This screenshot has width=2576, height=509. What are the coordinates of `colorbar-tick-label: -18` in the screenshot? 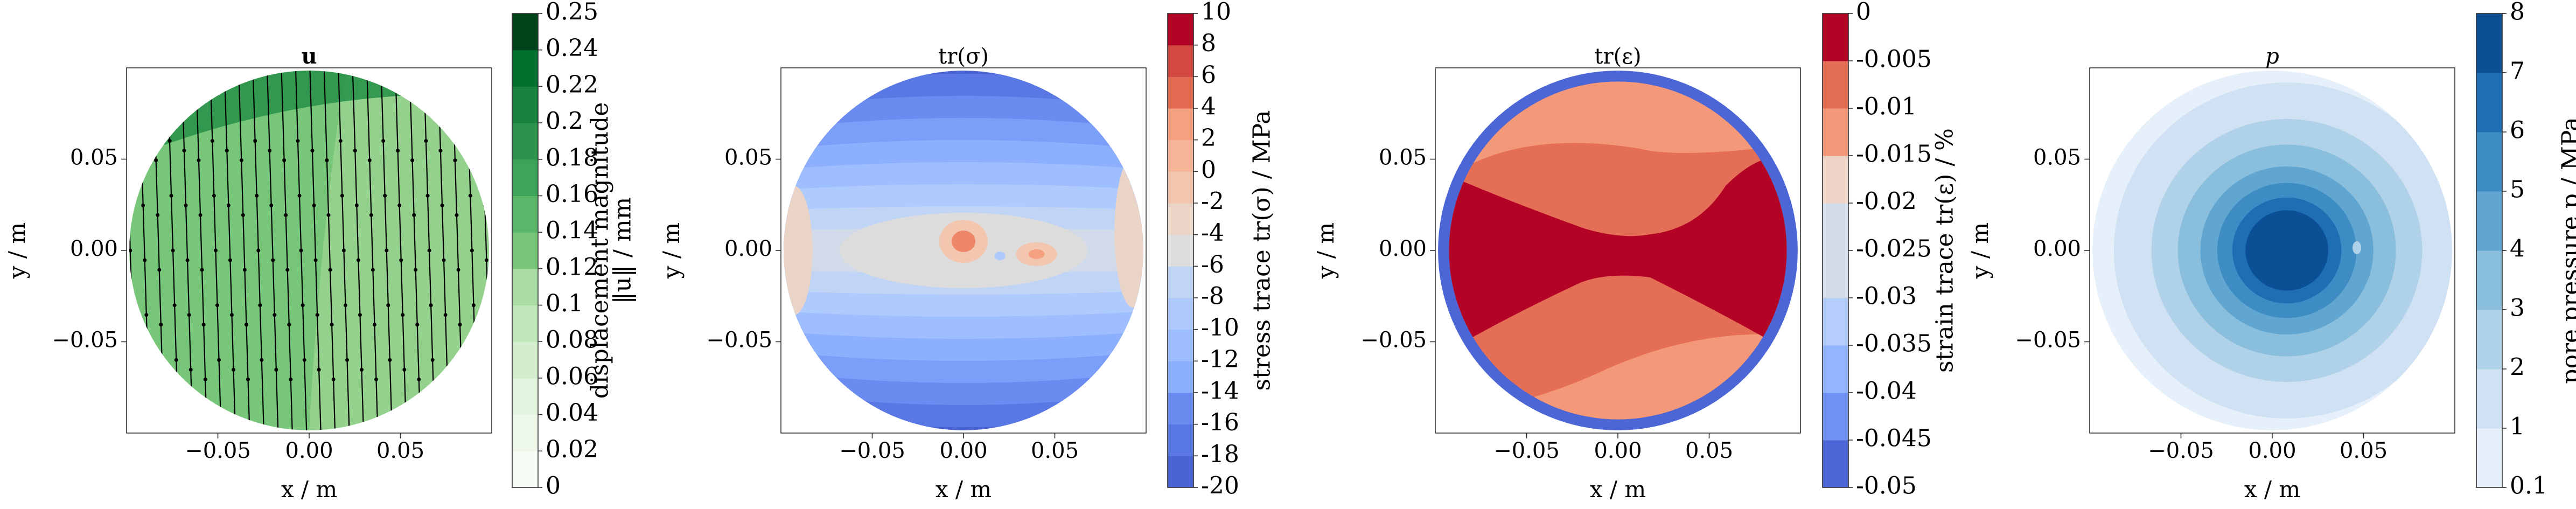 It's located at (1220, 454).